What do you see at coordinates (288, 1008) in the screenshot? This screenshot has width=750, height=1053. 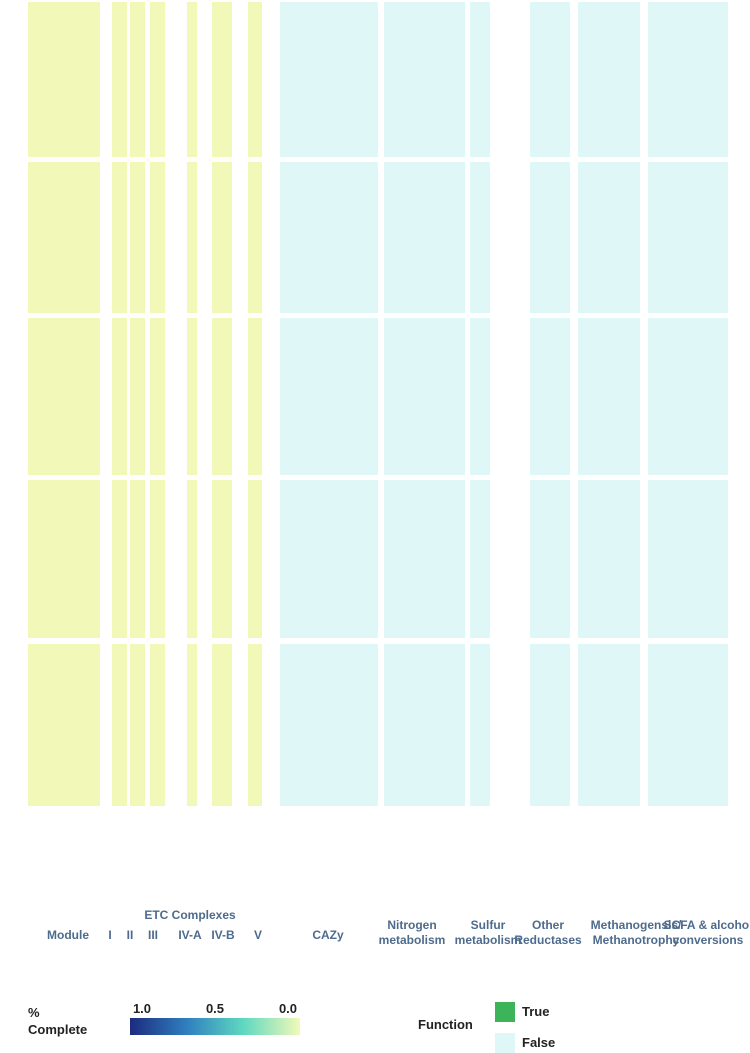 I see `colorbar-tick-label: 0.0` at bounding box center [288, 1008].